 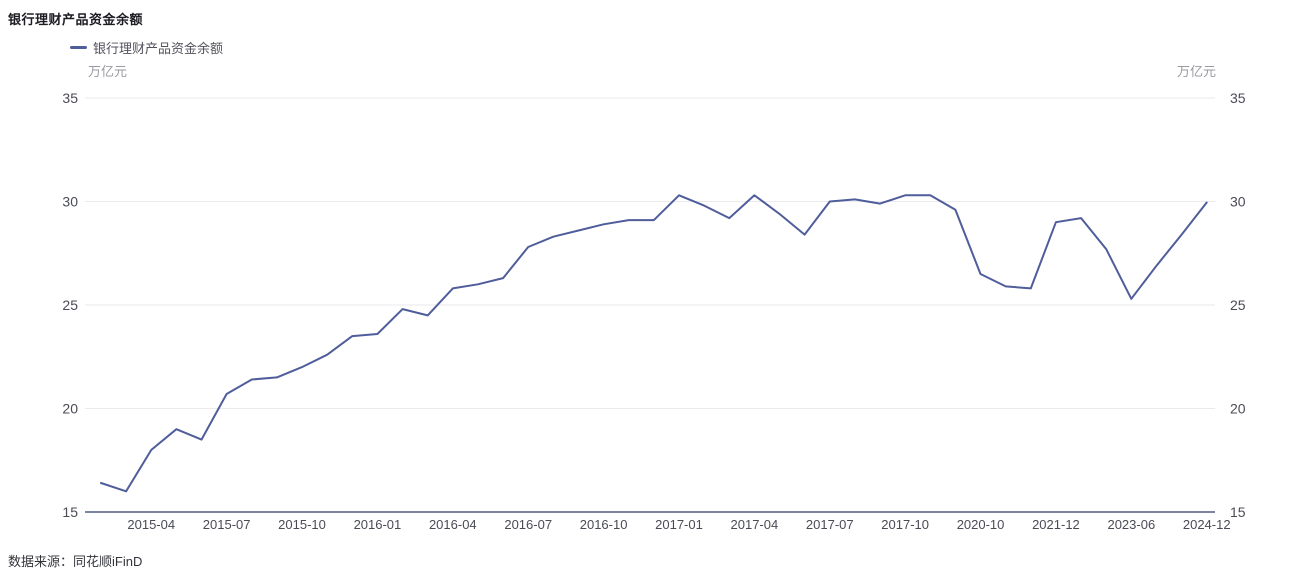 I want to click on x-tick-label: 2020-10, so click(x=981, y=524).